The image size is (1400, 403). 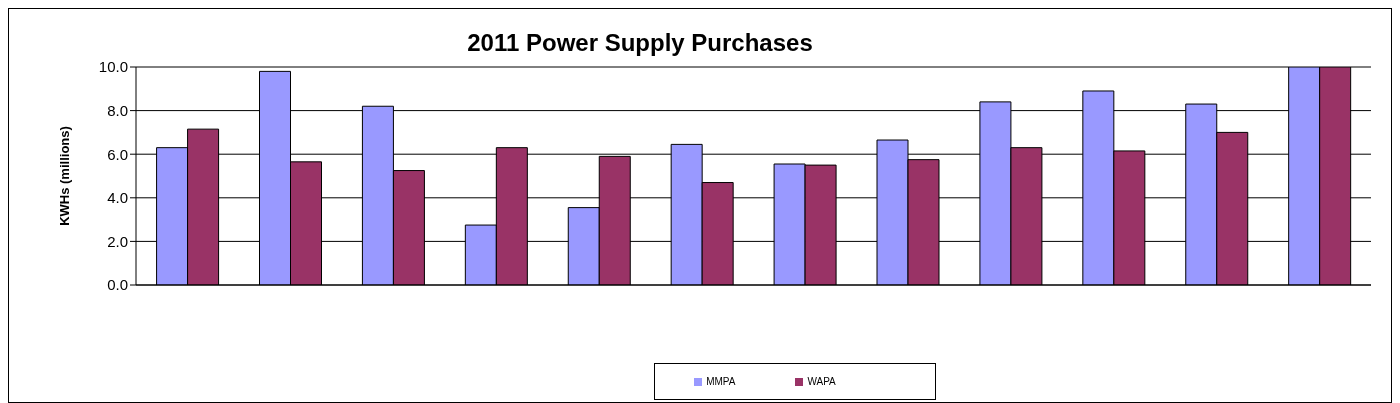 I want to click on y-tick-label: 6.0, so click(x=117, y=154).